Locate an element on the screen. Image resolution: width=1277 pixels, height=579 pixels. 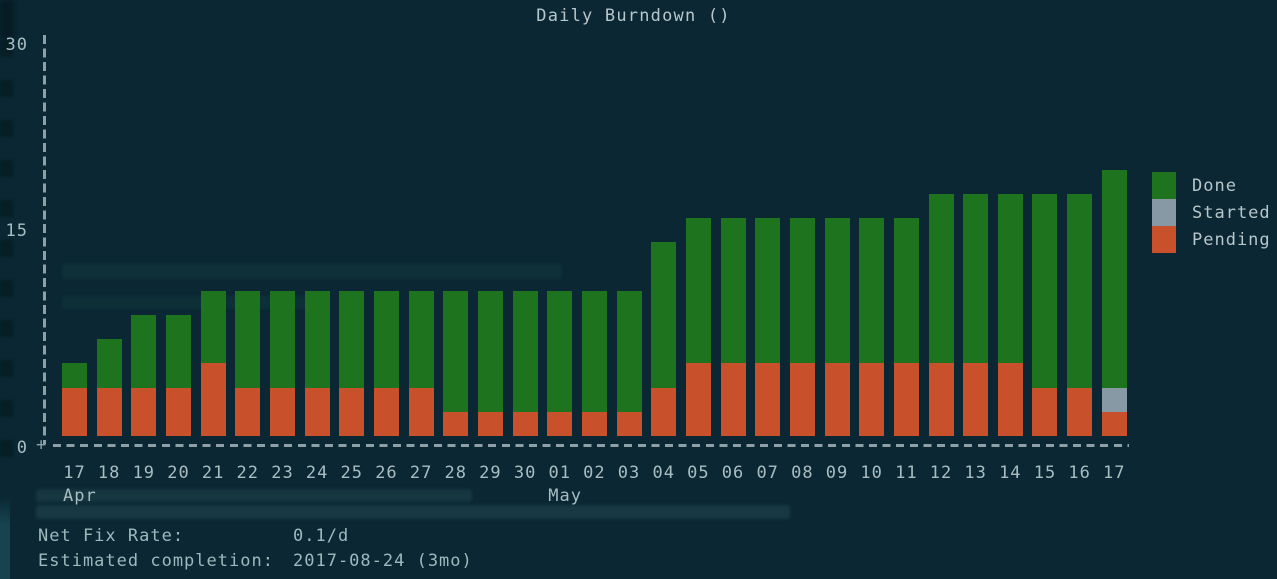
est-completion-label: Estimated completion: is located at coordinates (156, 561).